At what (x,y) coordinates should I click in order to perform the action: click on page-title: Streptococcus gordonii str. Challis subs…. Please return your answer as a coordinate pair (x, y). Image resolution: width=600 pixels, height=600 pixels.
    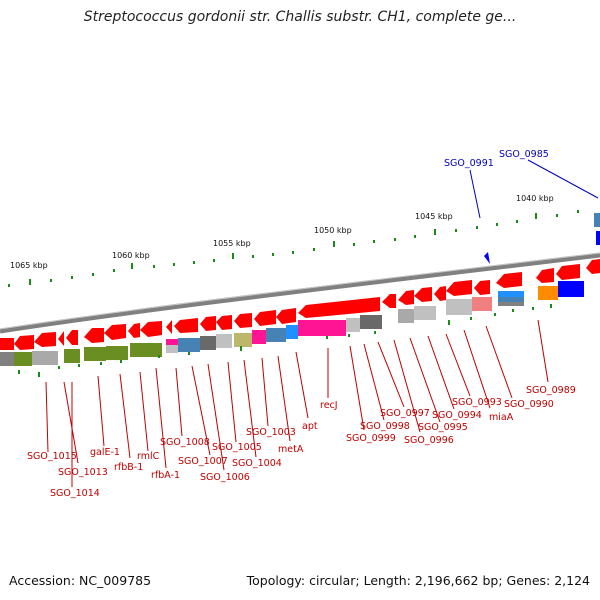
    Looking at the image, I should click on (300, 17).